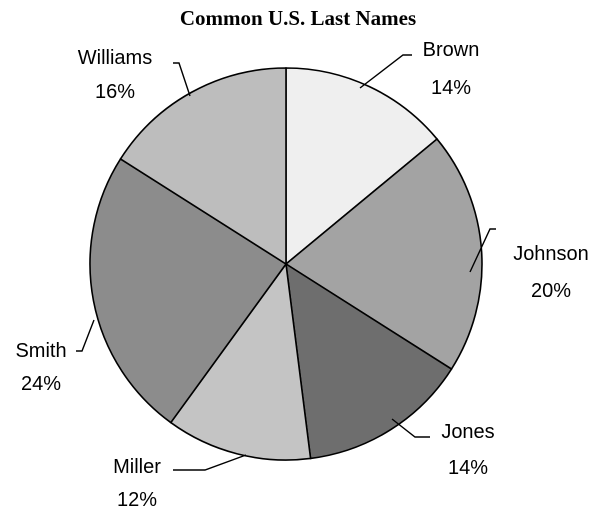  Describe the element at coordinates (85, 335) in the screenshot. I see `leader-line-smith` at that location.